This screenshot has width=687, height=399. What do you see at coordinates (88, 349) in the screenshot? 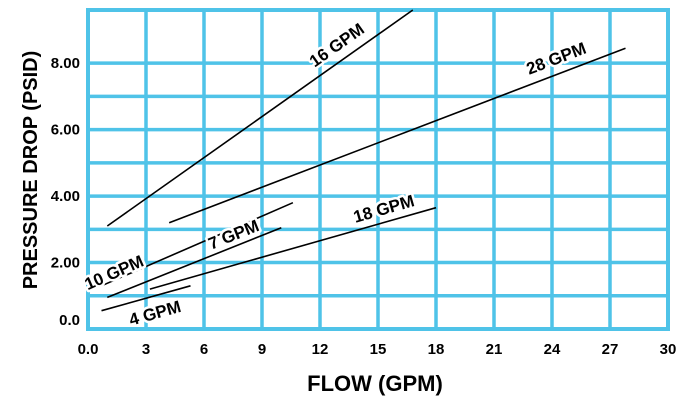
I see `x-tick-label: 0.0` at bounding box center [88, 349].